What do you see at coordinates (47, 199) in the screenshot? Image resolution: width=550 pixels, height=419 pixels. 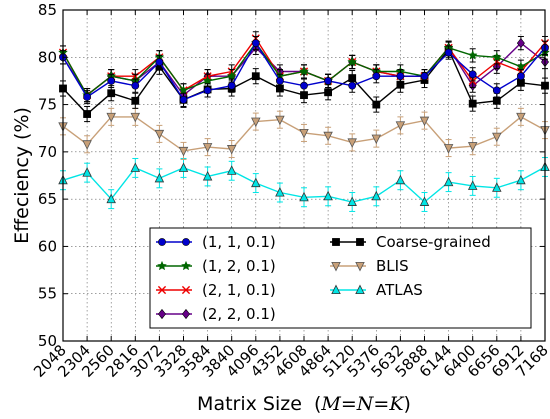 I see `y-tick-label: 65` at bounding box center [47, 199].